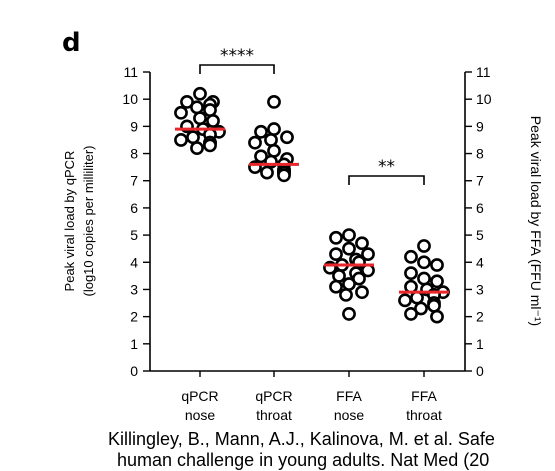 Image resolution: width=555 pixels, height=471 pixels. Describe the element at coordinates (134, 235) in the screenshot. I see `y-tick-label-left: 5` at that location.